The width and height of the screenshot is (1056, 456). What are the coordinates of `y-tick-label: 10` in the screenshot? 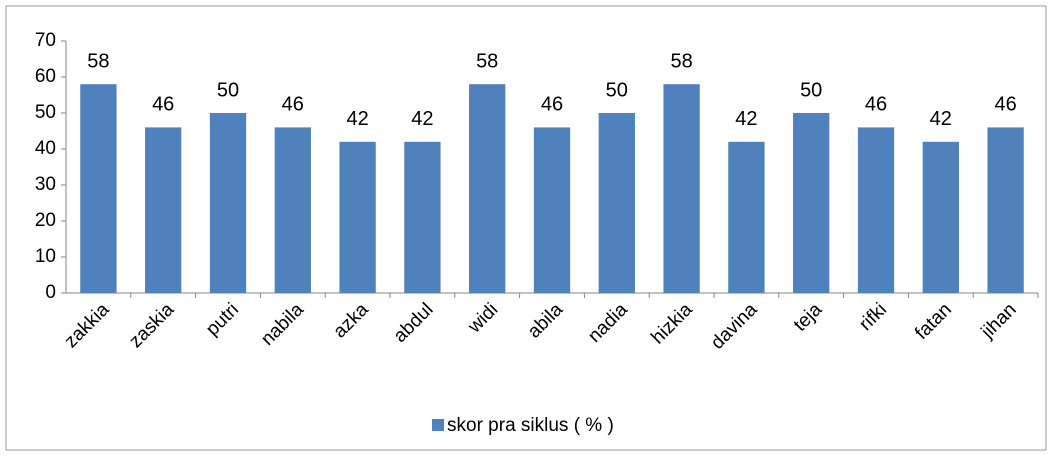 It's located at (45, 256).